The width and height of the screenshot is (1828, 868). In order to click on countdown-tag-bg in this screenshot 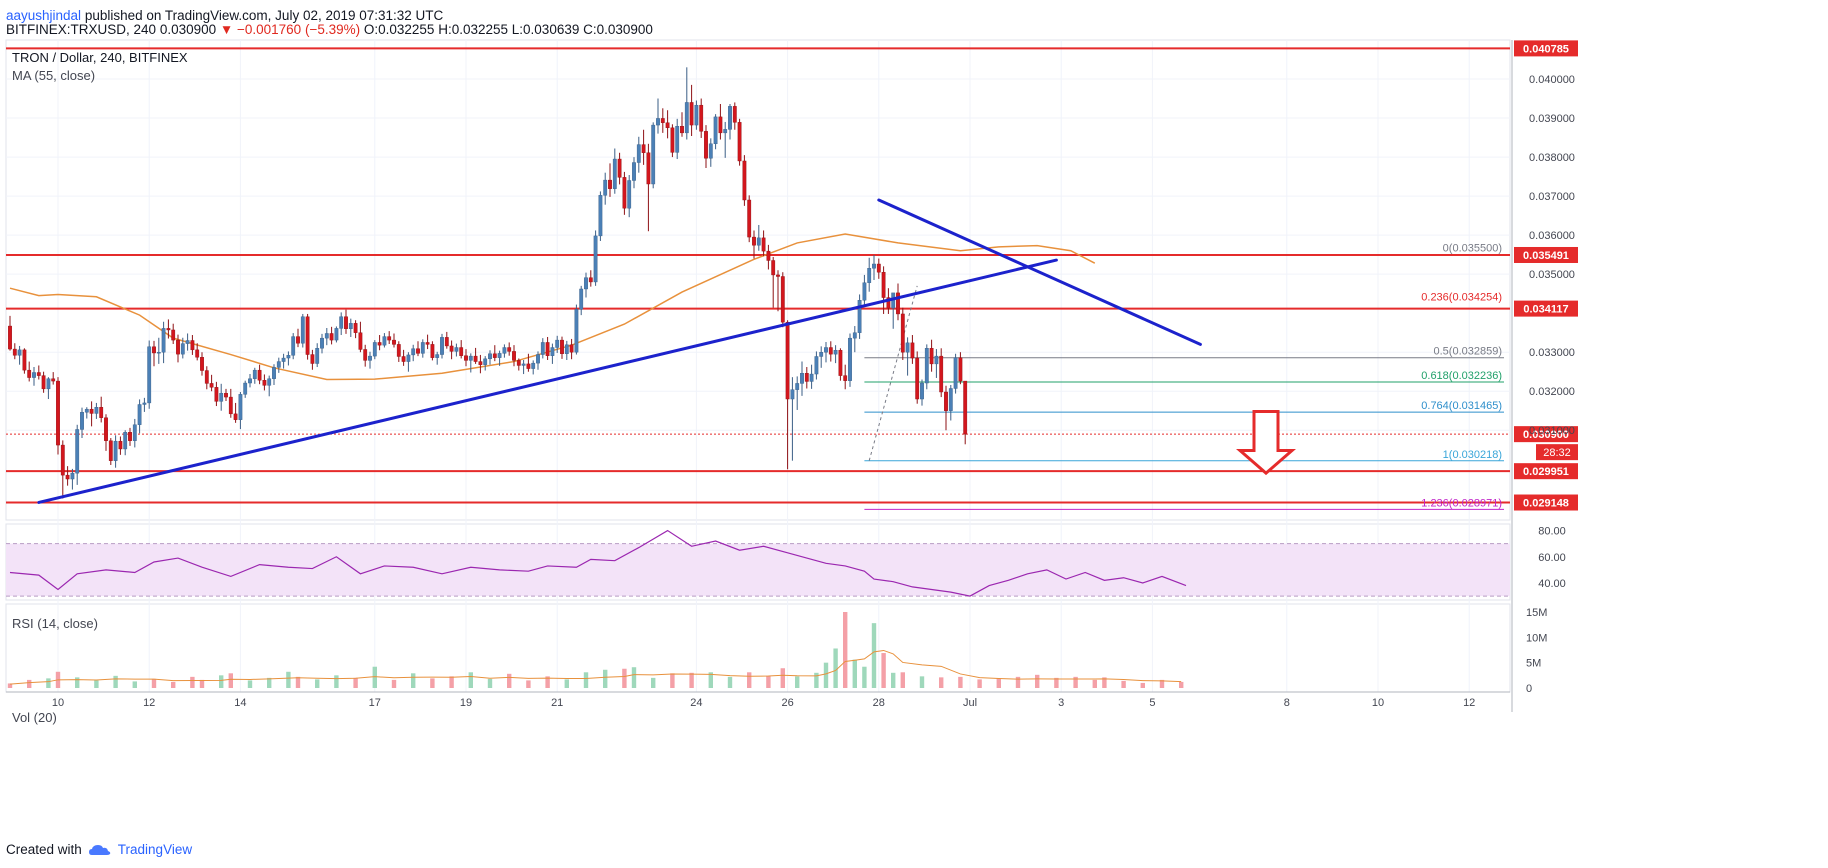, I will do `click(1557, 452)`.